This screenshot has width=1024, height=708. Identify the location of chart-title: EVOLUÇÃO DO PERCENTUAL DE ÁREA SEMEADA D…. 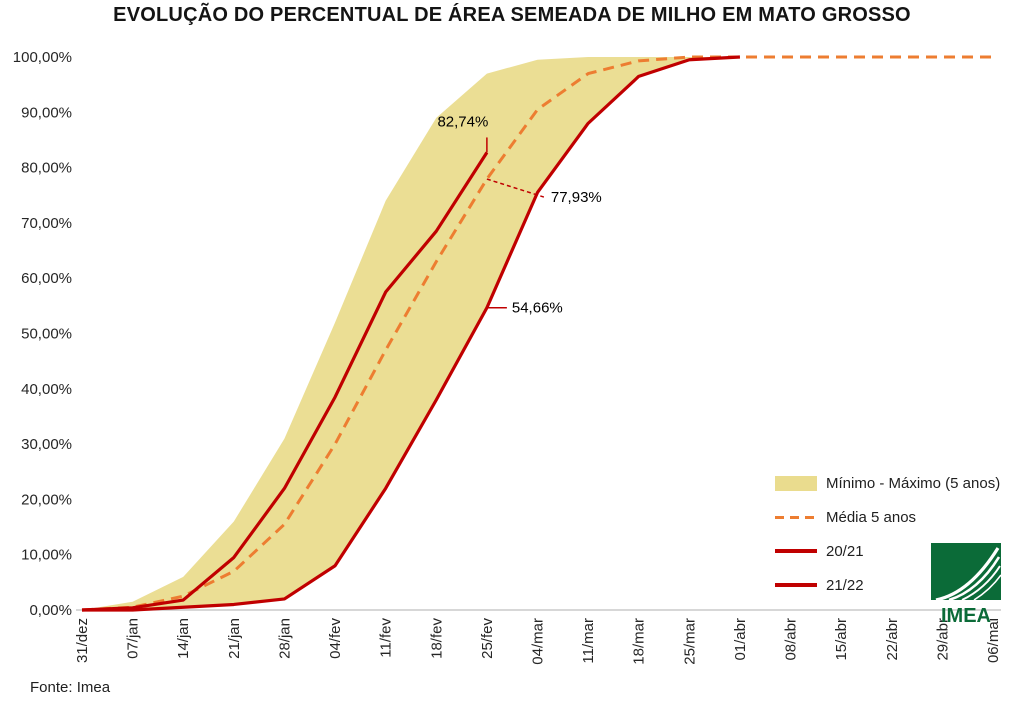
(512, 15).